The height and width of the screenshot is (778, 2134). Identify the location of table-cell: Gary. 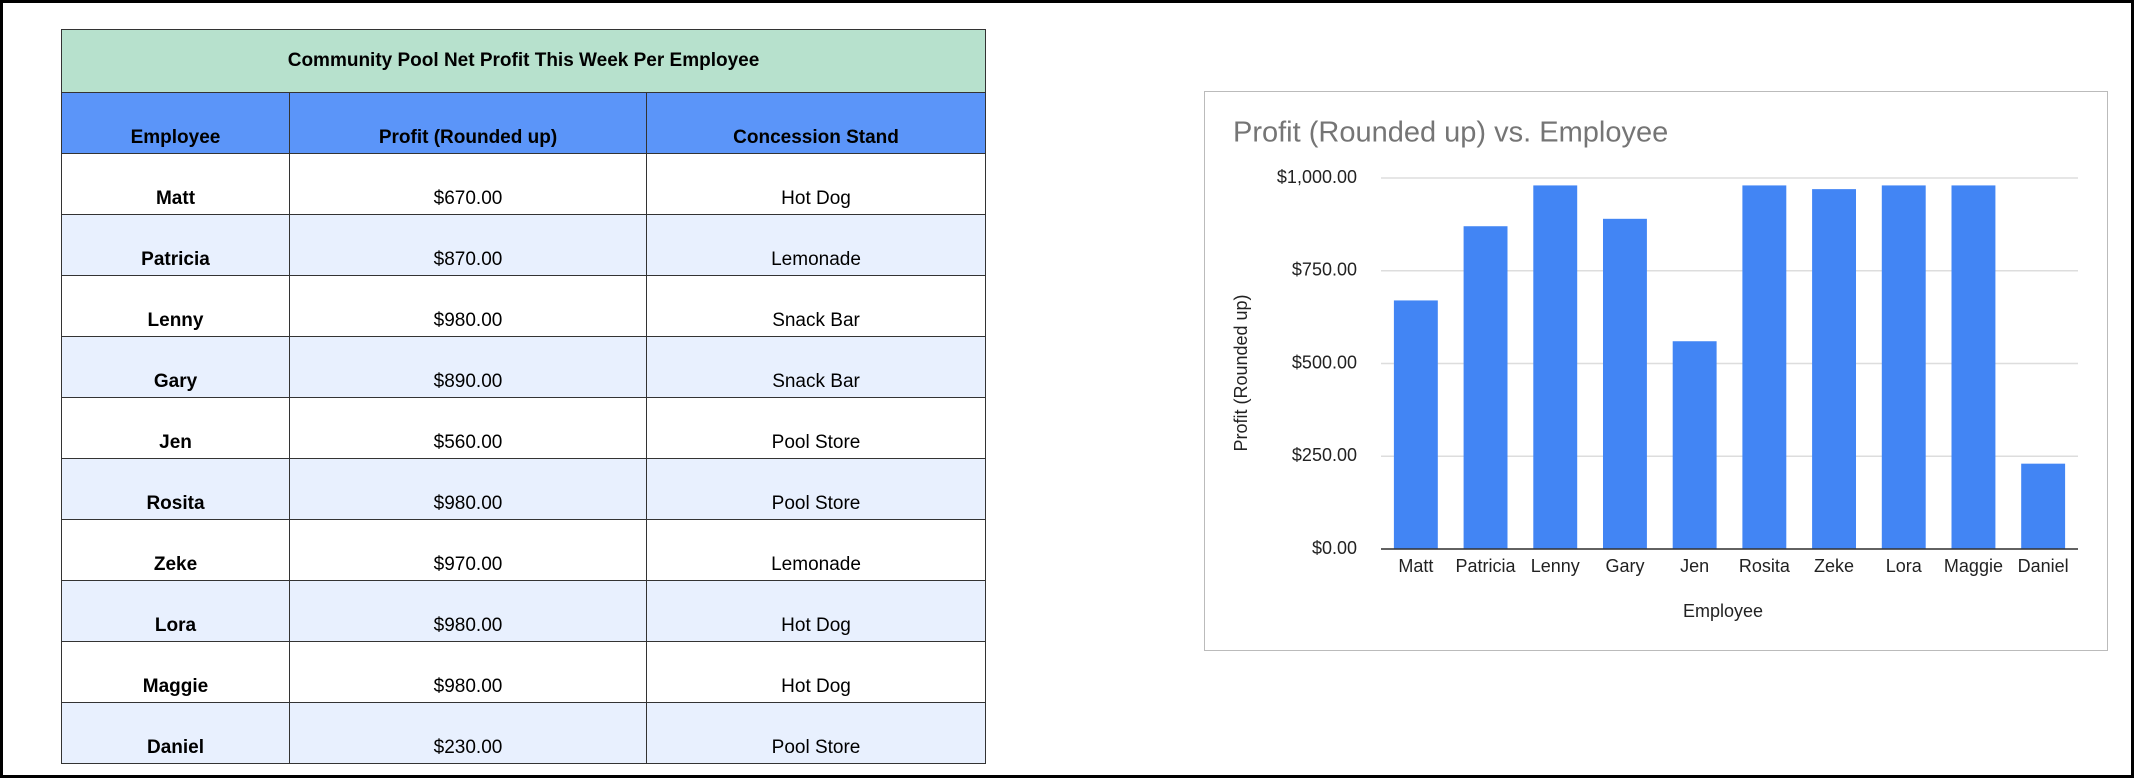
(175, 367).